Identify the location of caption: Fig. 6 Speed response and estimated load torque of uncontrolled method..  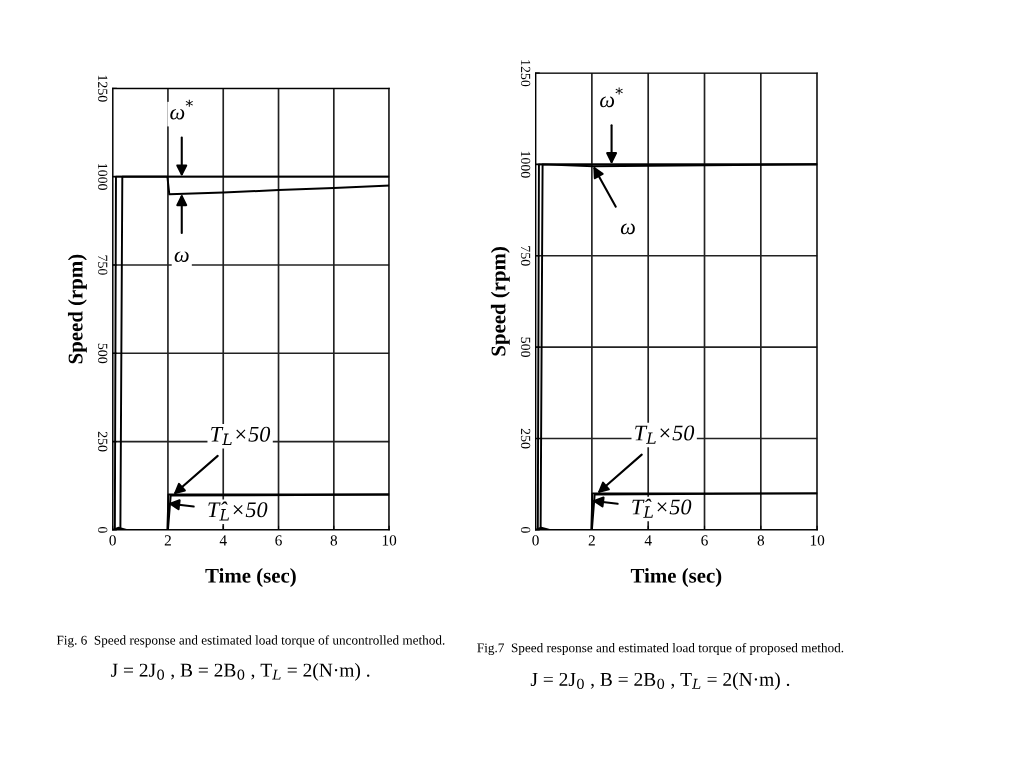
(250, 641).